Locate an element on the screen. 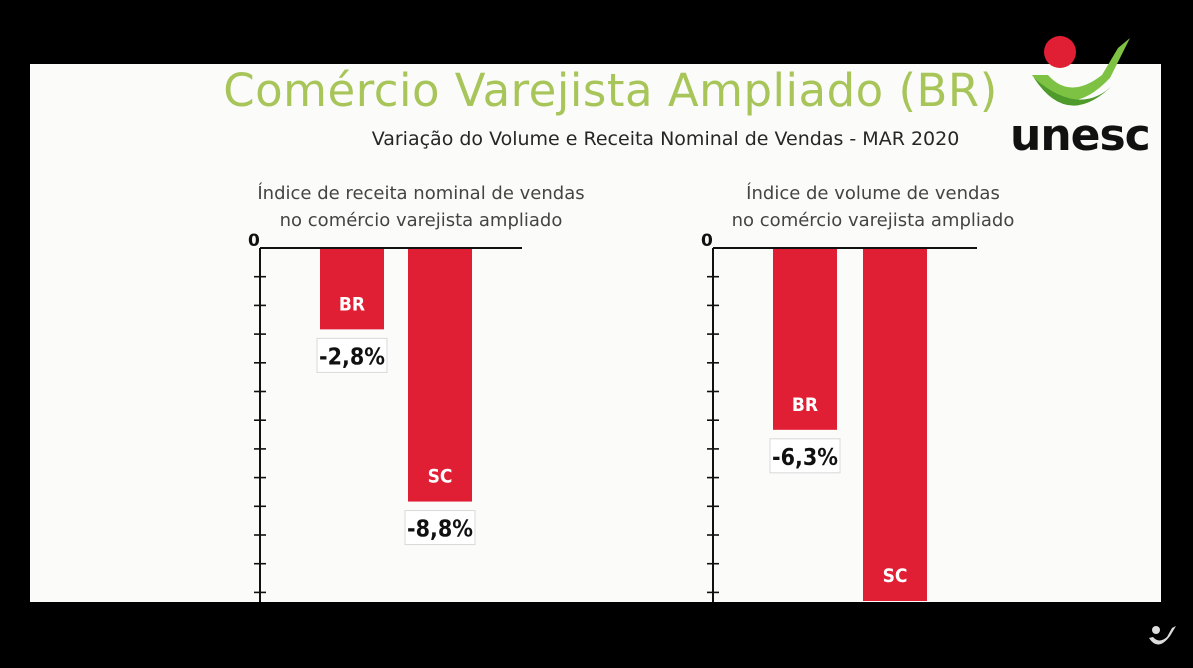 This screenshot has width=1193, height=668. chart-1-bar-sc is located at coordinates (440, 375).